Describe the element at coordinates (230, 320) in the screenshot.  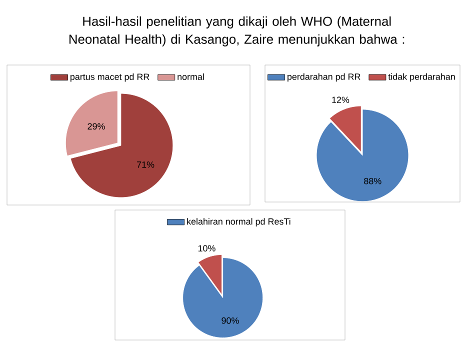
I see `data-label: 90%` at that location.